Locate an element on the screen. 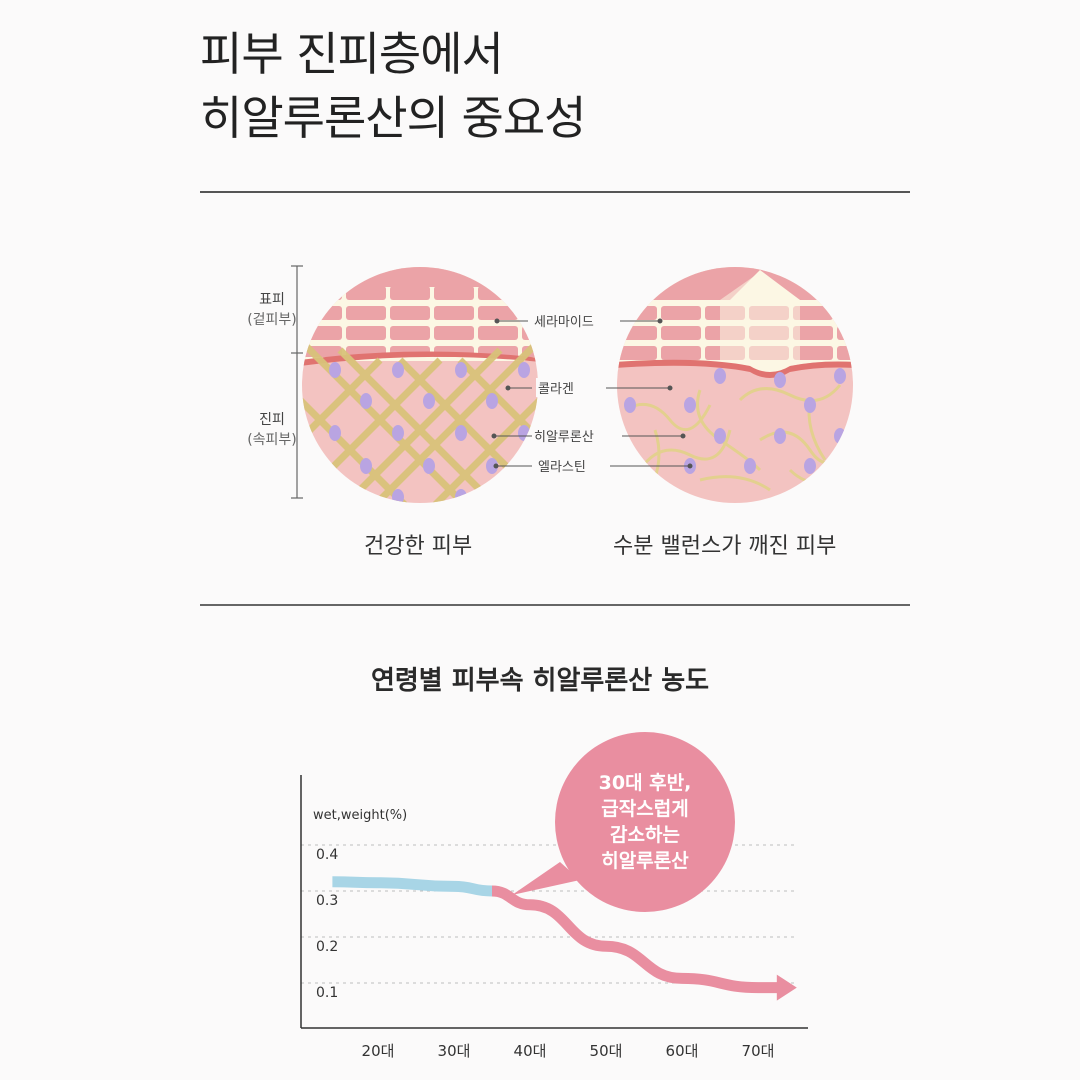 The image size is (1080, 1080). callout-collagen: 콜라겐 is located at coordinates (556, 387).